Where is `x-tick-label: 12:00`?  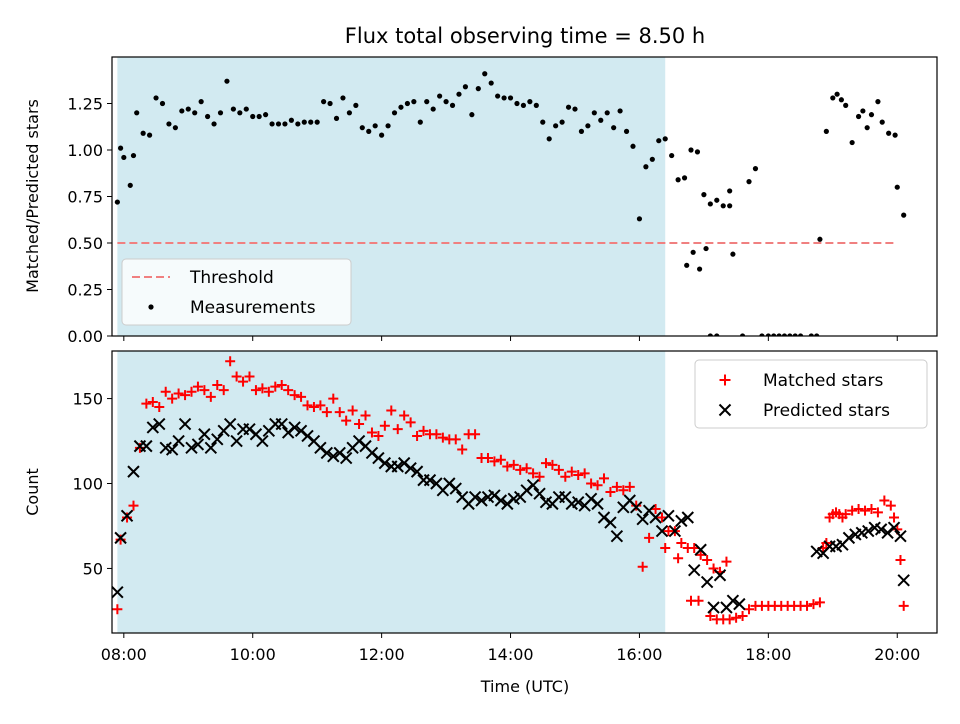 x-tick-label: 12:00 is located at coordinates (382, 654).